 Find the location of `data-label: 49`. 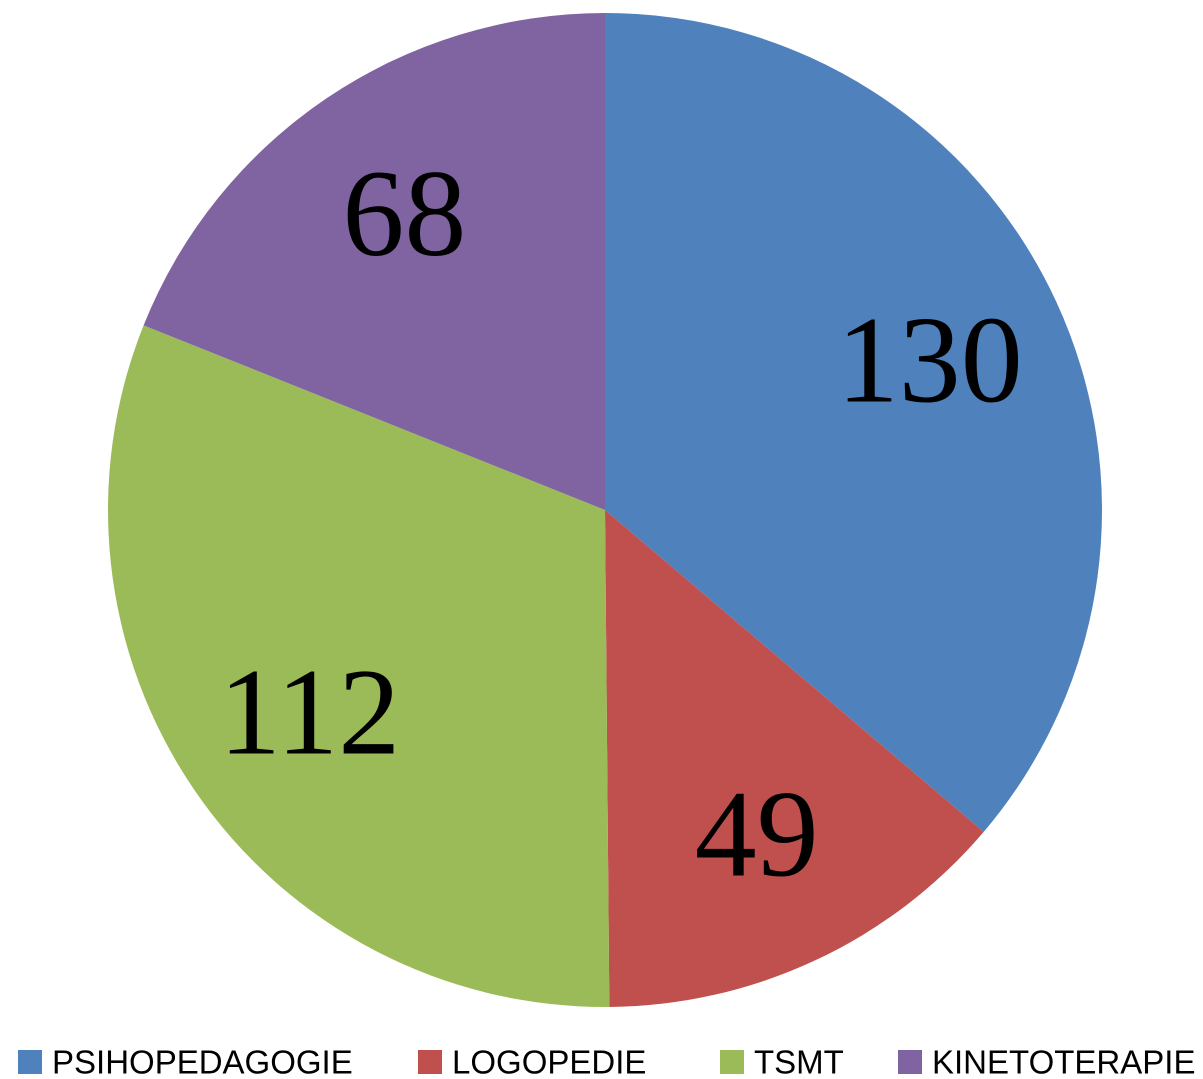

data-label: 49 is located at coordinates (757, 834).